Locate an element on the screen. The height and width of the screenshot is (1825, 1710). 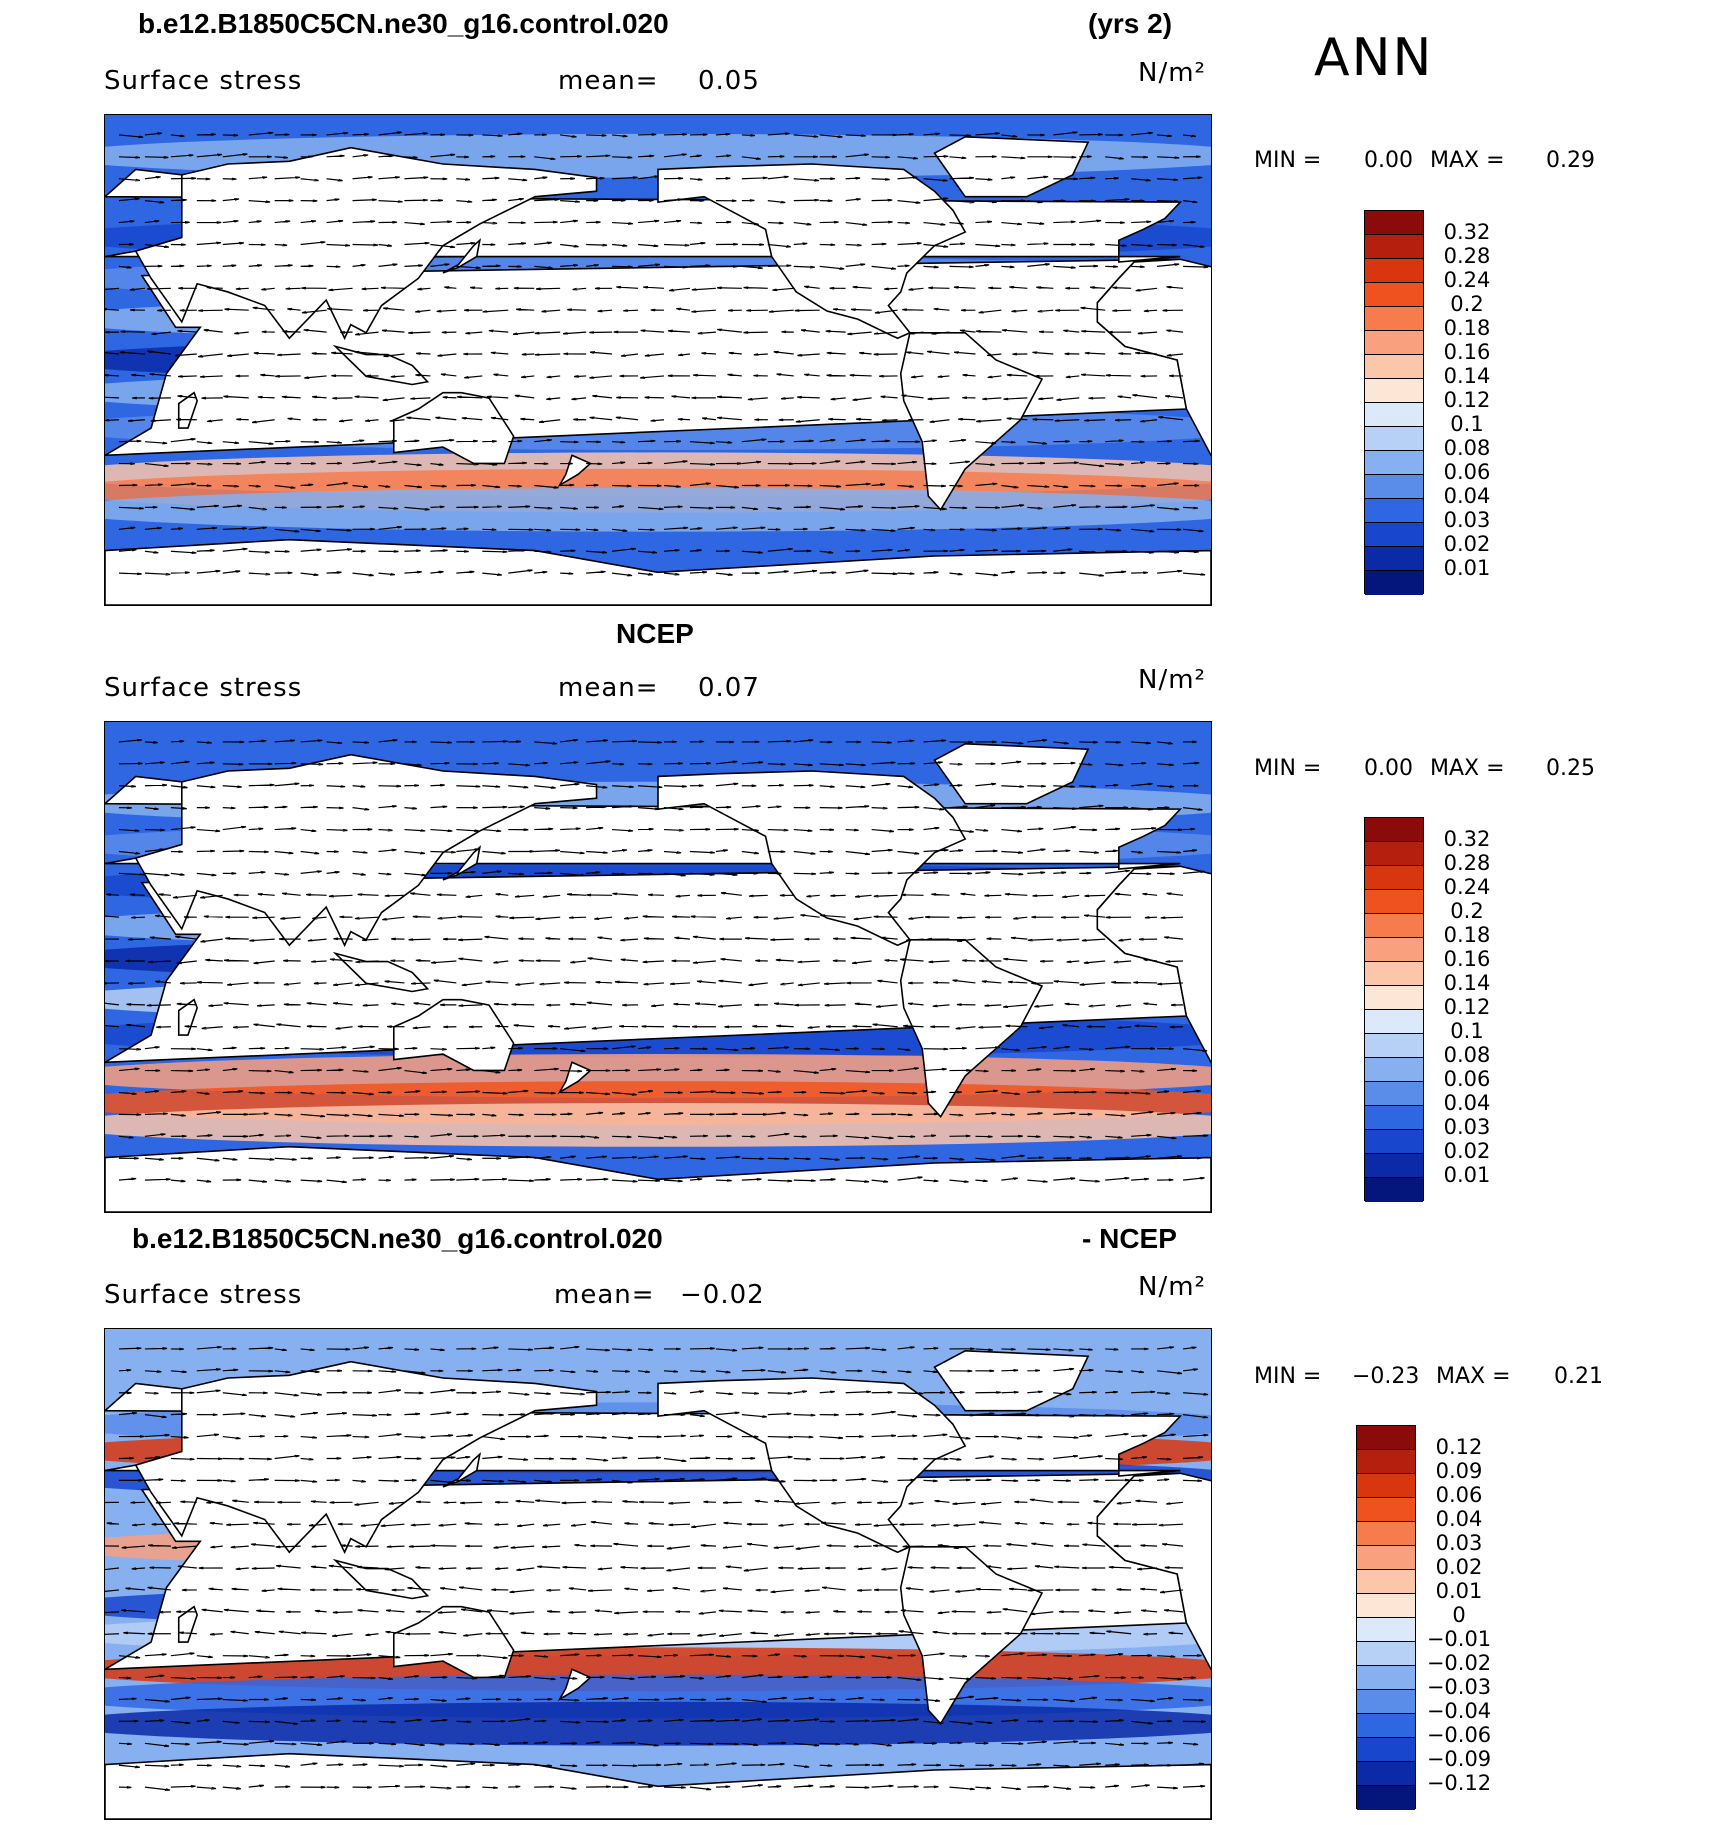
colorbar-level-label: 0.03 is located at coordinates (1467, 1127).